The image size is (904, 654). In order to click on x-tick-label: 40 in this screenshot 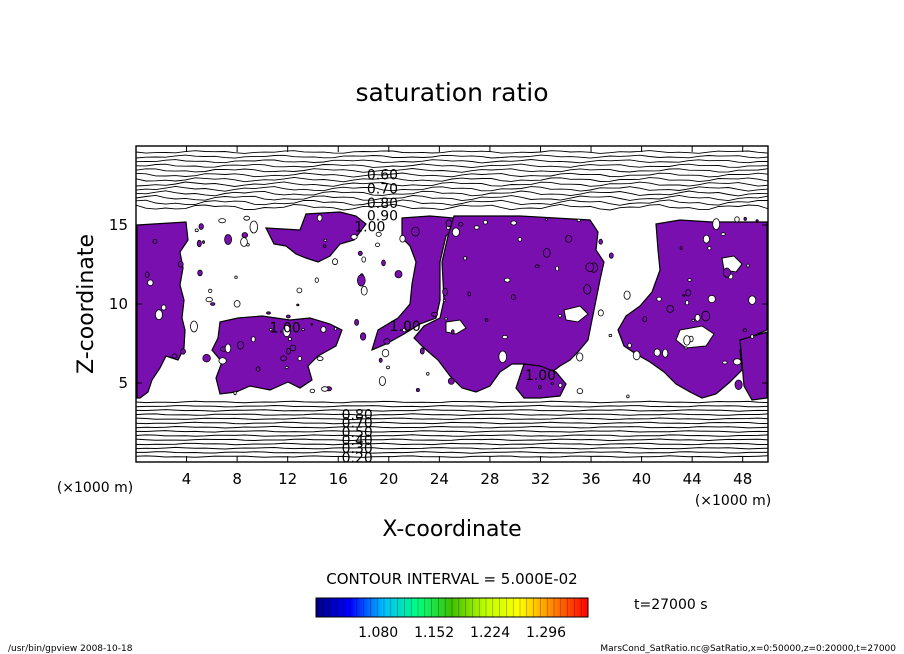, I will do `click(641, 479)`.